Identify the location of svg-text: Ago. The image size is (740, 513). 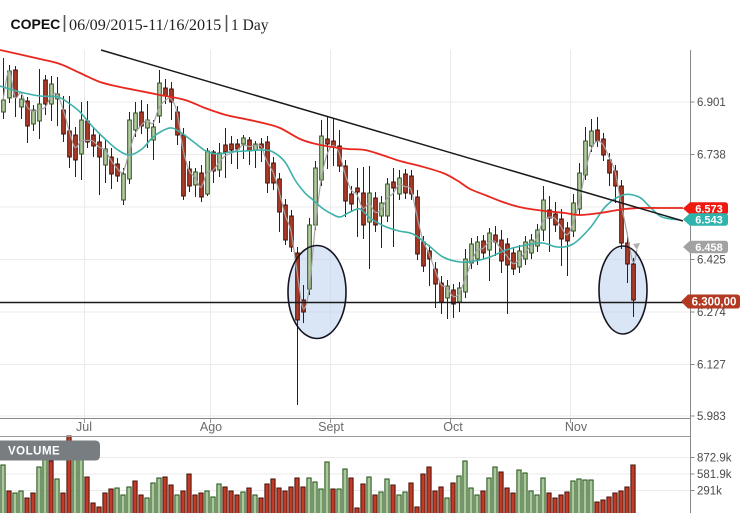
(211, 427).